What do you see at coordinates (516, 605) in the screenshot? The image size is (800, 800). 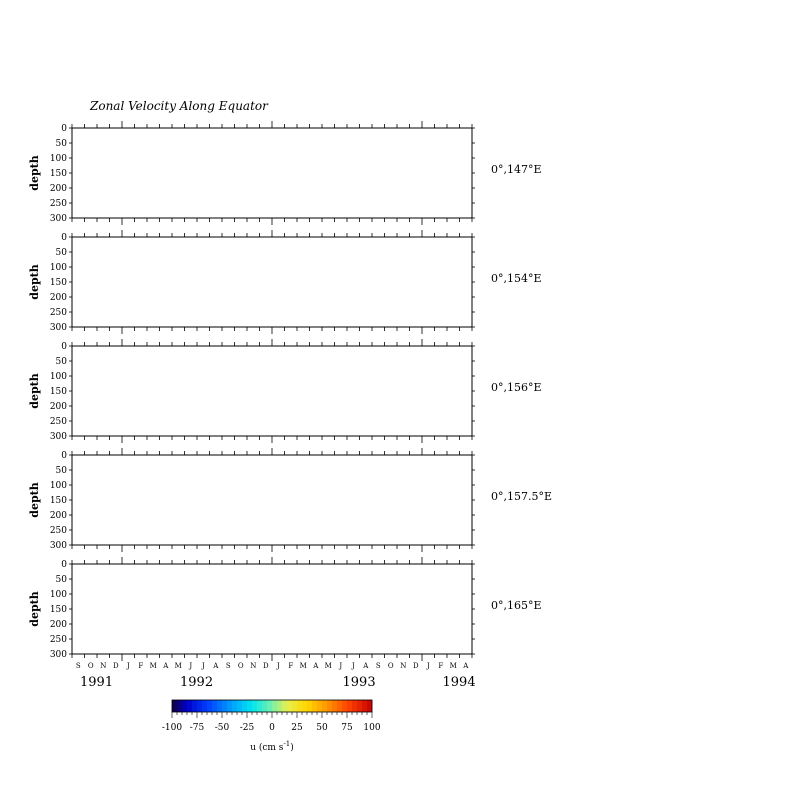 I see `location-label: 0°,165°E` at bounding box center [516, 605].